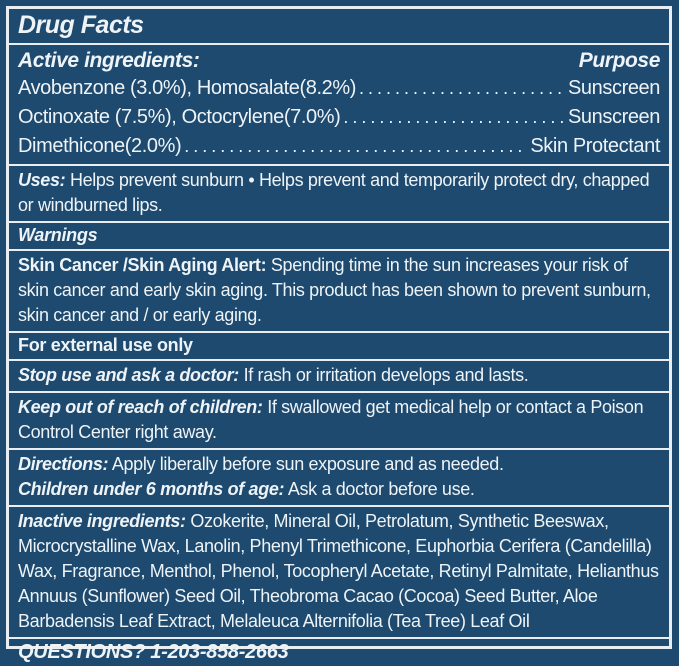 The width and height of the screenshot is (679, 666). What do you see at coordinates (339, 237) in the screenshot?
I see `warnings-heading: Warnings` at bounding box center [339, 237].